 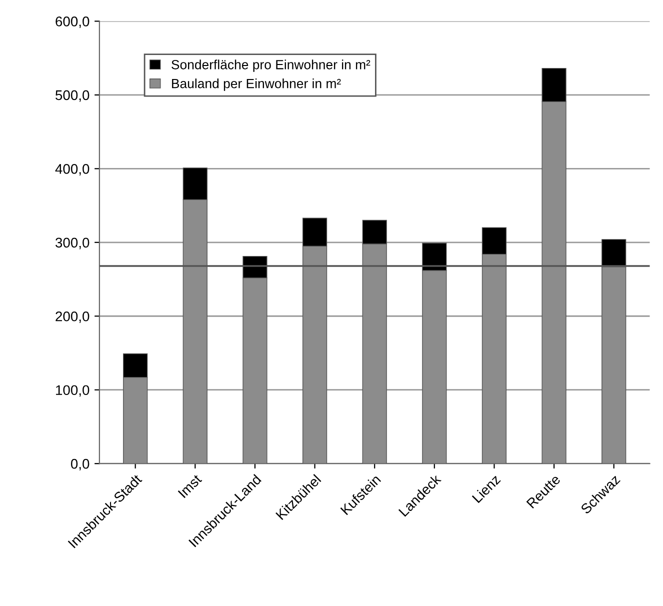 What do you see at coordinates (72, 170) in the screenshot?
I see `y-tick-label: 400,0` at bounding box center [72, 170].